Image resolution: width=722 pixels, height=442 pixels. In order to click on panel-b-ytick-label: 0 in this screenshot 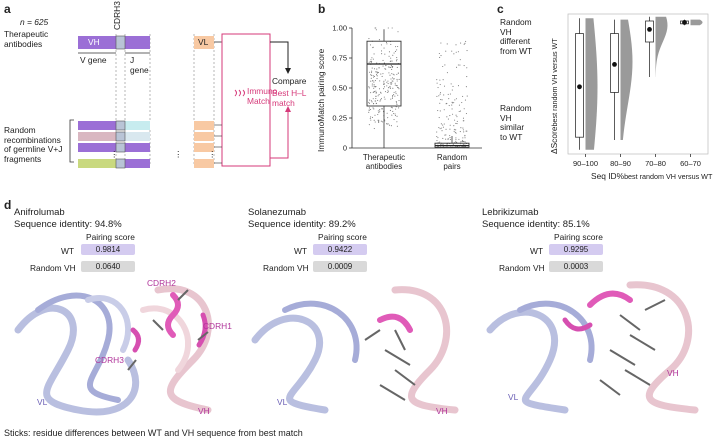, I will do `click(345, 148)`.